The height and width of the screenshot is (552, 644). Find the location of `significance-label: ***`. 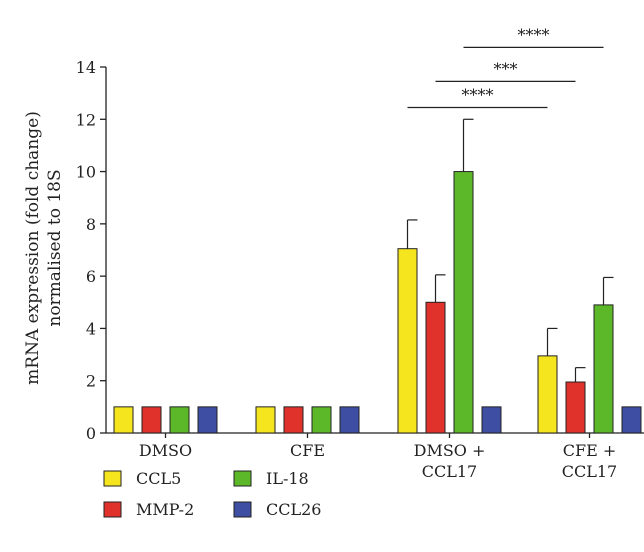

significance-label: *** is located at coordinates (506, 68).